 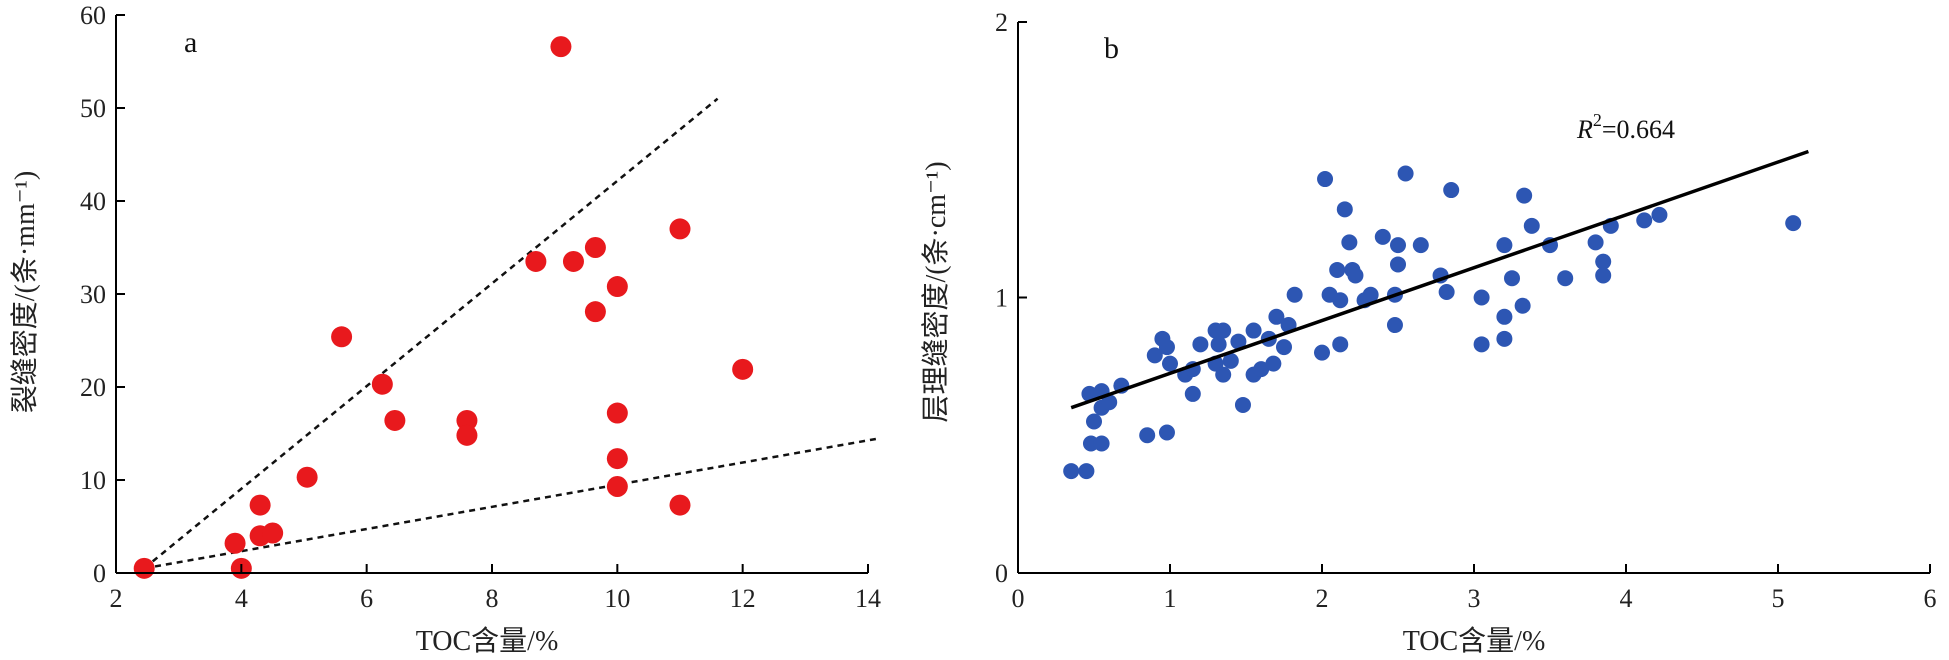 What do you see at coordinates (1584, 129) in the screenshot?
I see `r-symbol: R` at bounding box center [1584, 129].